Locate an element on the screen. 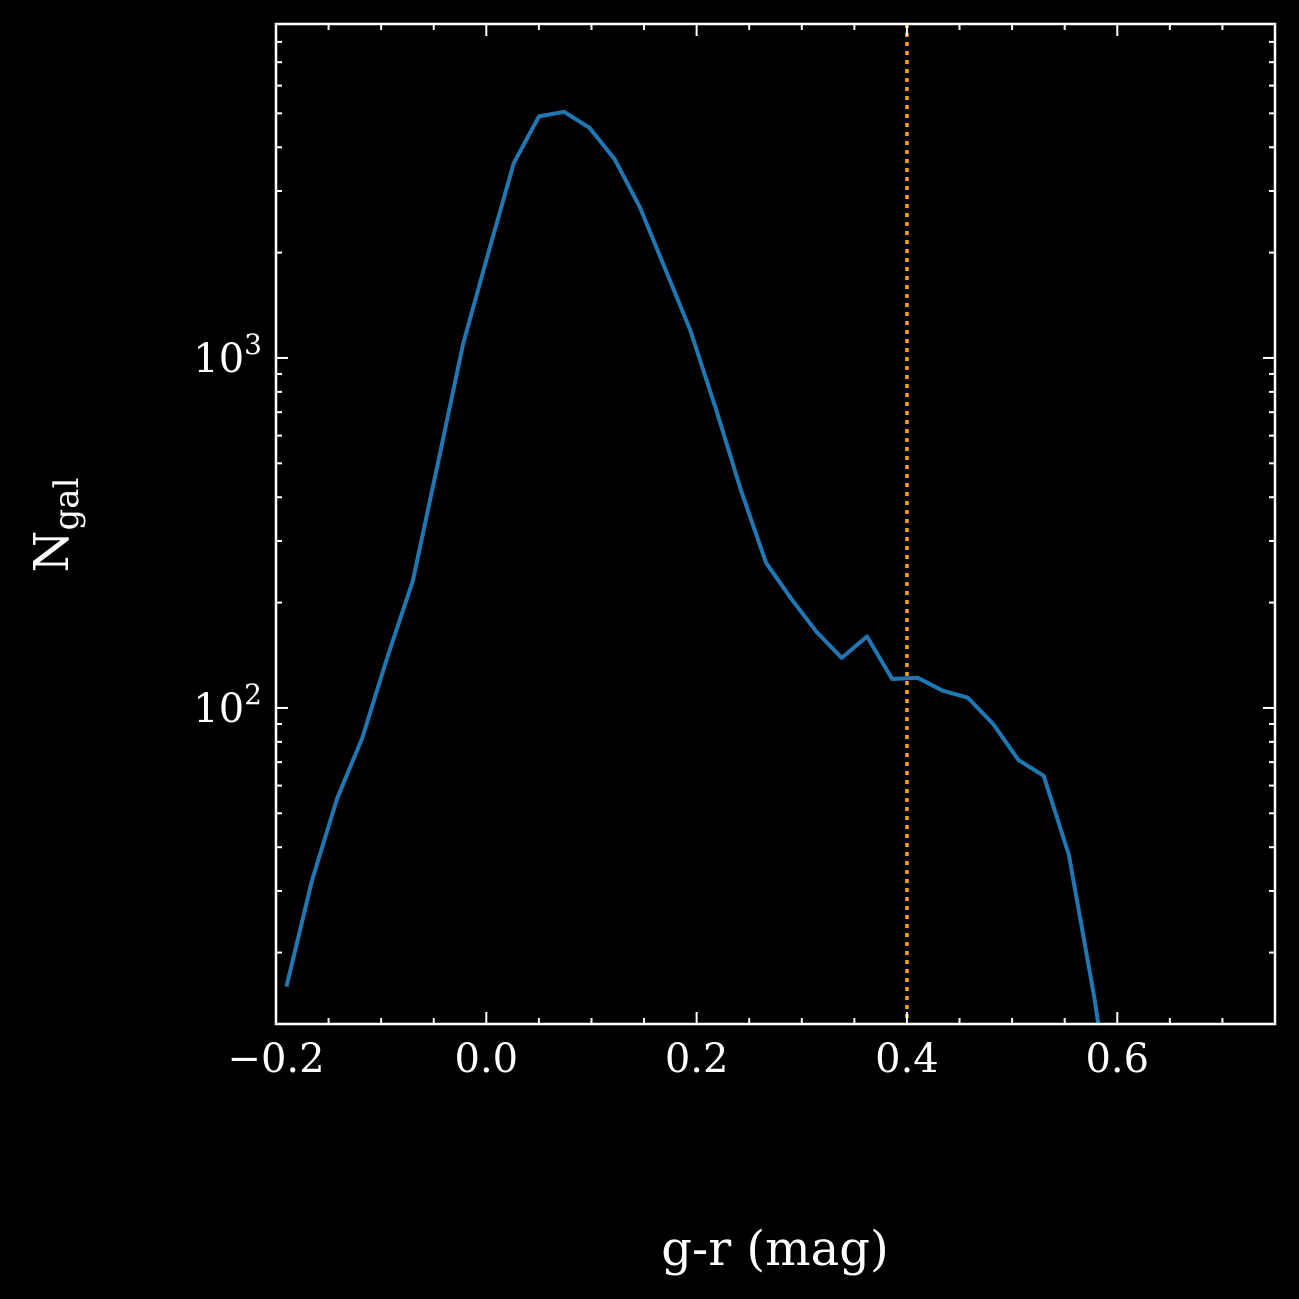  x-tick-label: 0.0 is located at coordinates (487, 1059).